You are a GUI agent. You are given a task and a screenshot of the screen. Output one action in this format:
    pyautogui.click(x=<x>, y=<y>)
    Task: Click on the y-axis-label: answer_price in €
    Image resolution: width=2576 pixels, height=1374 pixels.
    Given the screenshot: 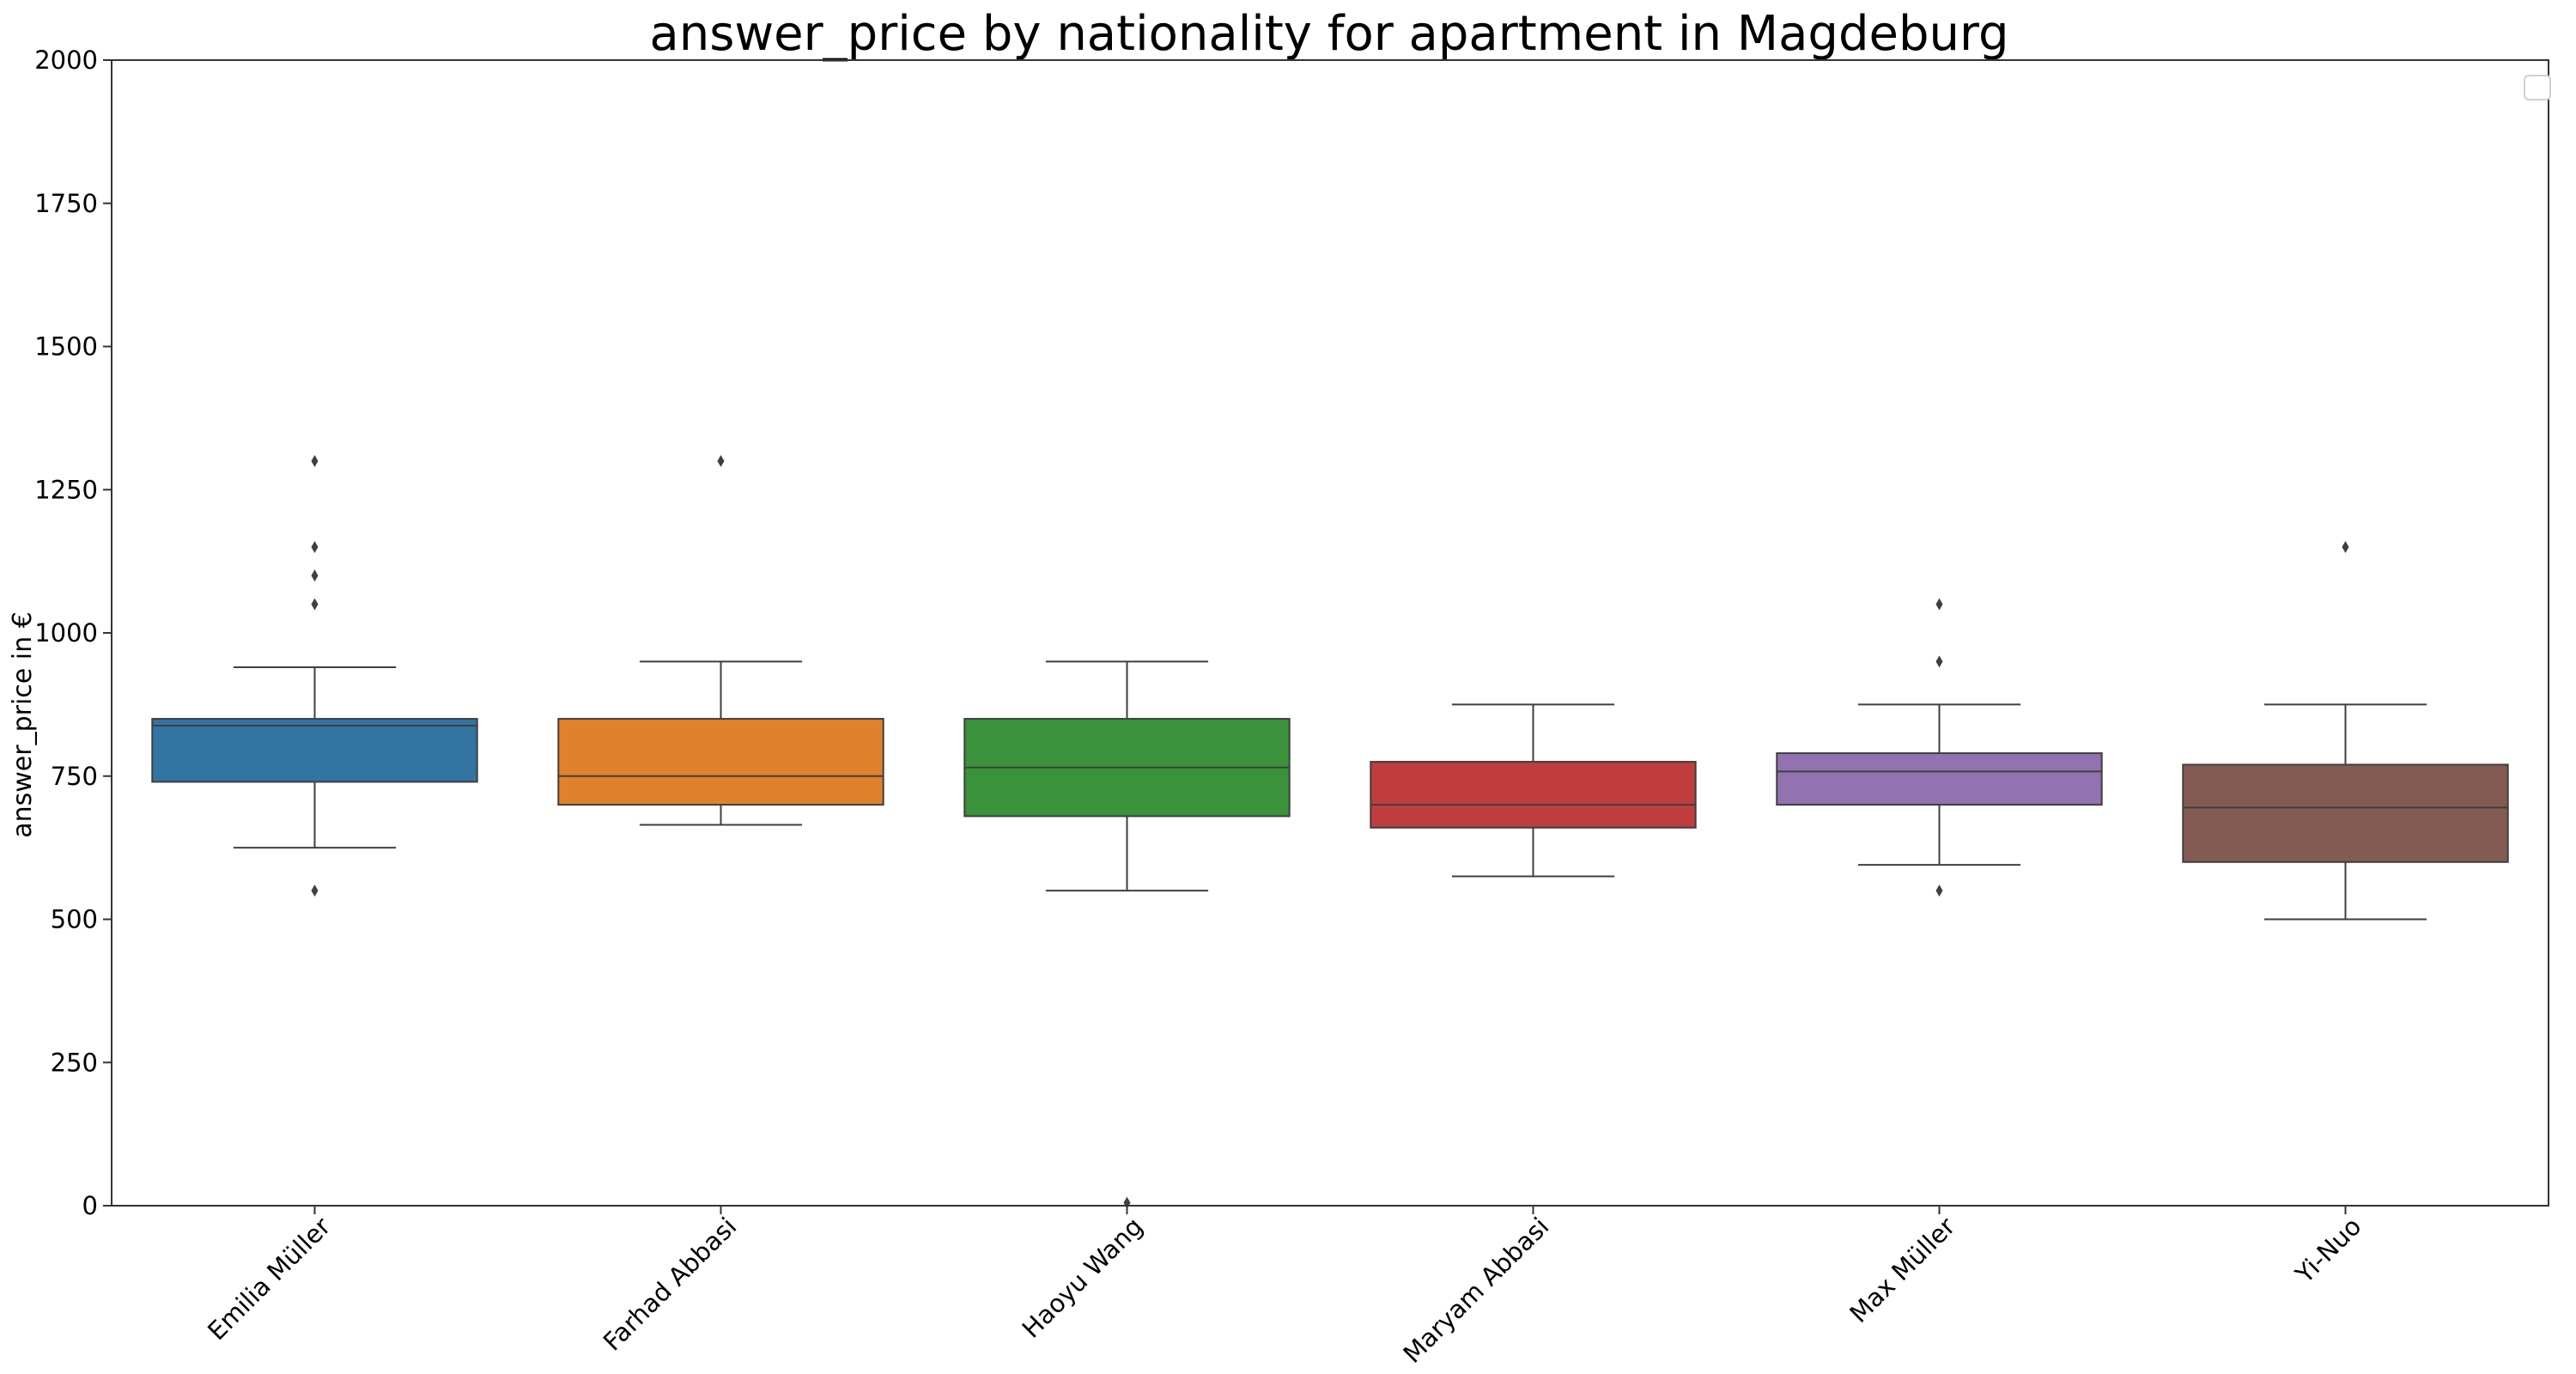 What is the action you would take?
    pyautogui.click(x=23, y=724)
    